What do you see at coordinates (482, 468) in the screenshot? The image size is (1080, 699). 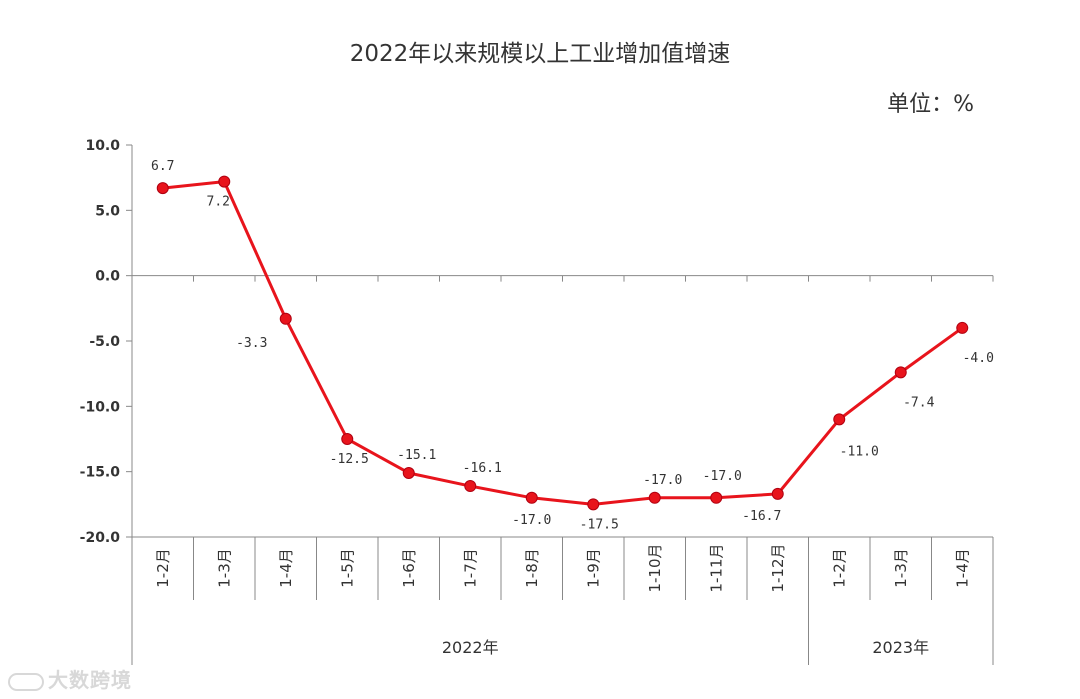 I see `data-label: -16.1` at bounding box center [482, 468].